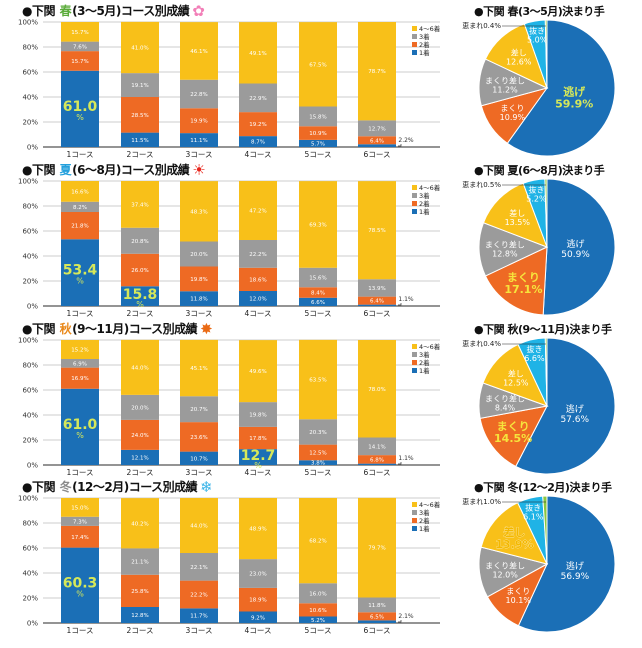 This screenshot has height=648, width=642. Describe the element at coordinates (543, 329) in the screenshot. I see `pie-chart-title: ●下関 秋(9～11月)決まり手` at that location.